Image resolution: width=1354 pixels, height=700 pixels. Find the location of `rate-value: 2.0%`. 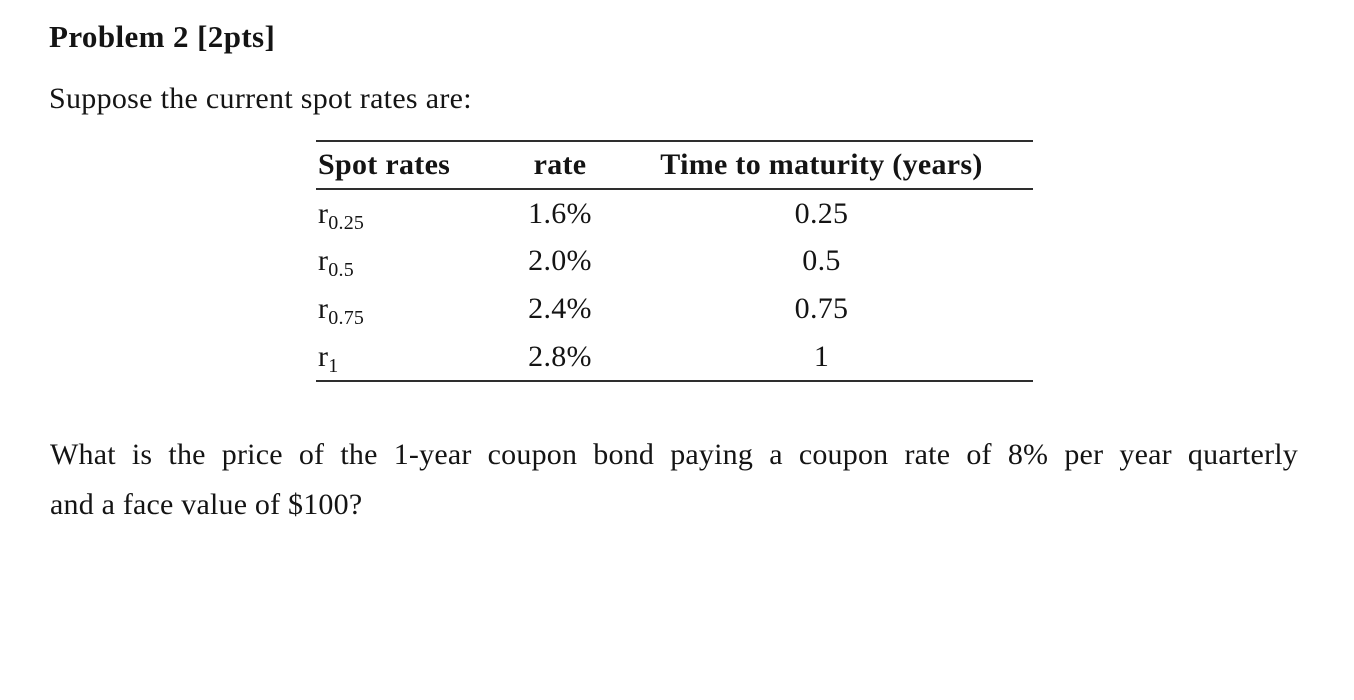

rate-value: 2.0% is located at coordinates (560, 260).